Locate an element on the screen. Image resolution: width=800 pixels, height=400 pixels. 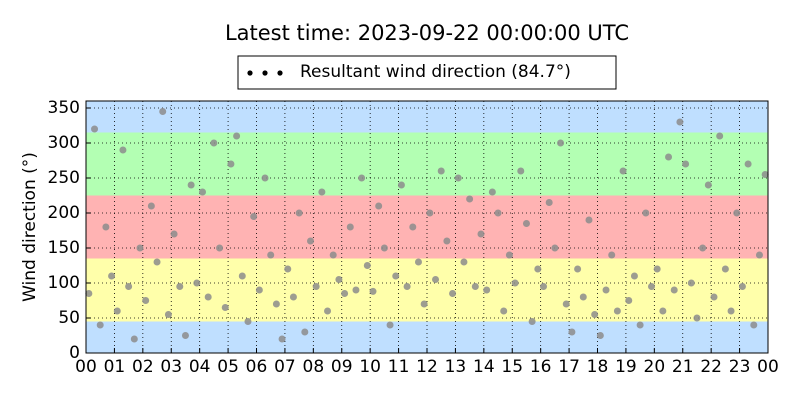
x-tick-label: 16 is located at coordinates (541, 367).